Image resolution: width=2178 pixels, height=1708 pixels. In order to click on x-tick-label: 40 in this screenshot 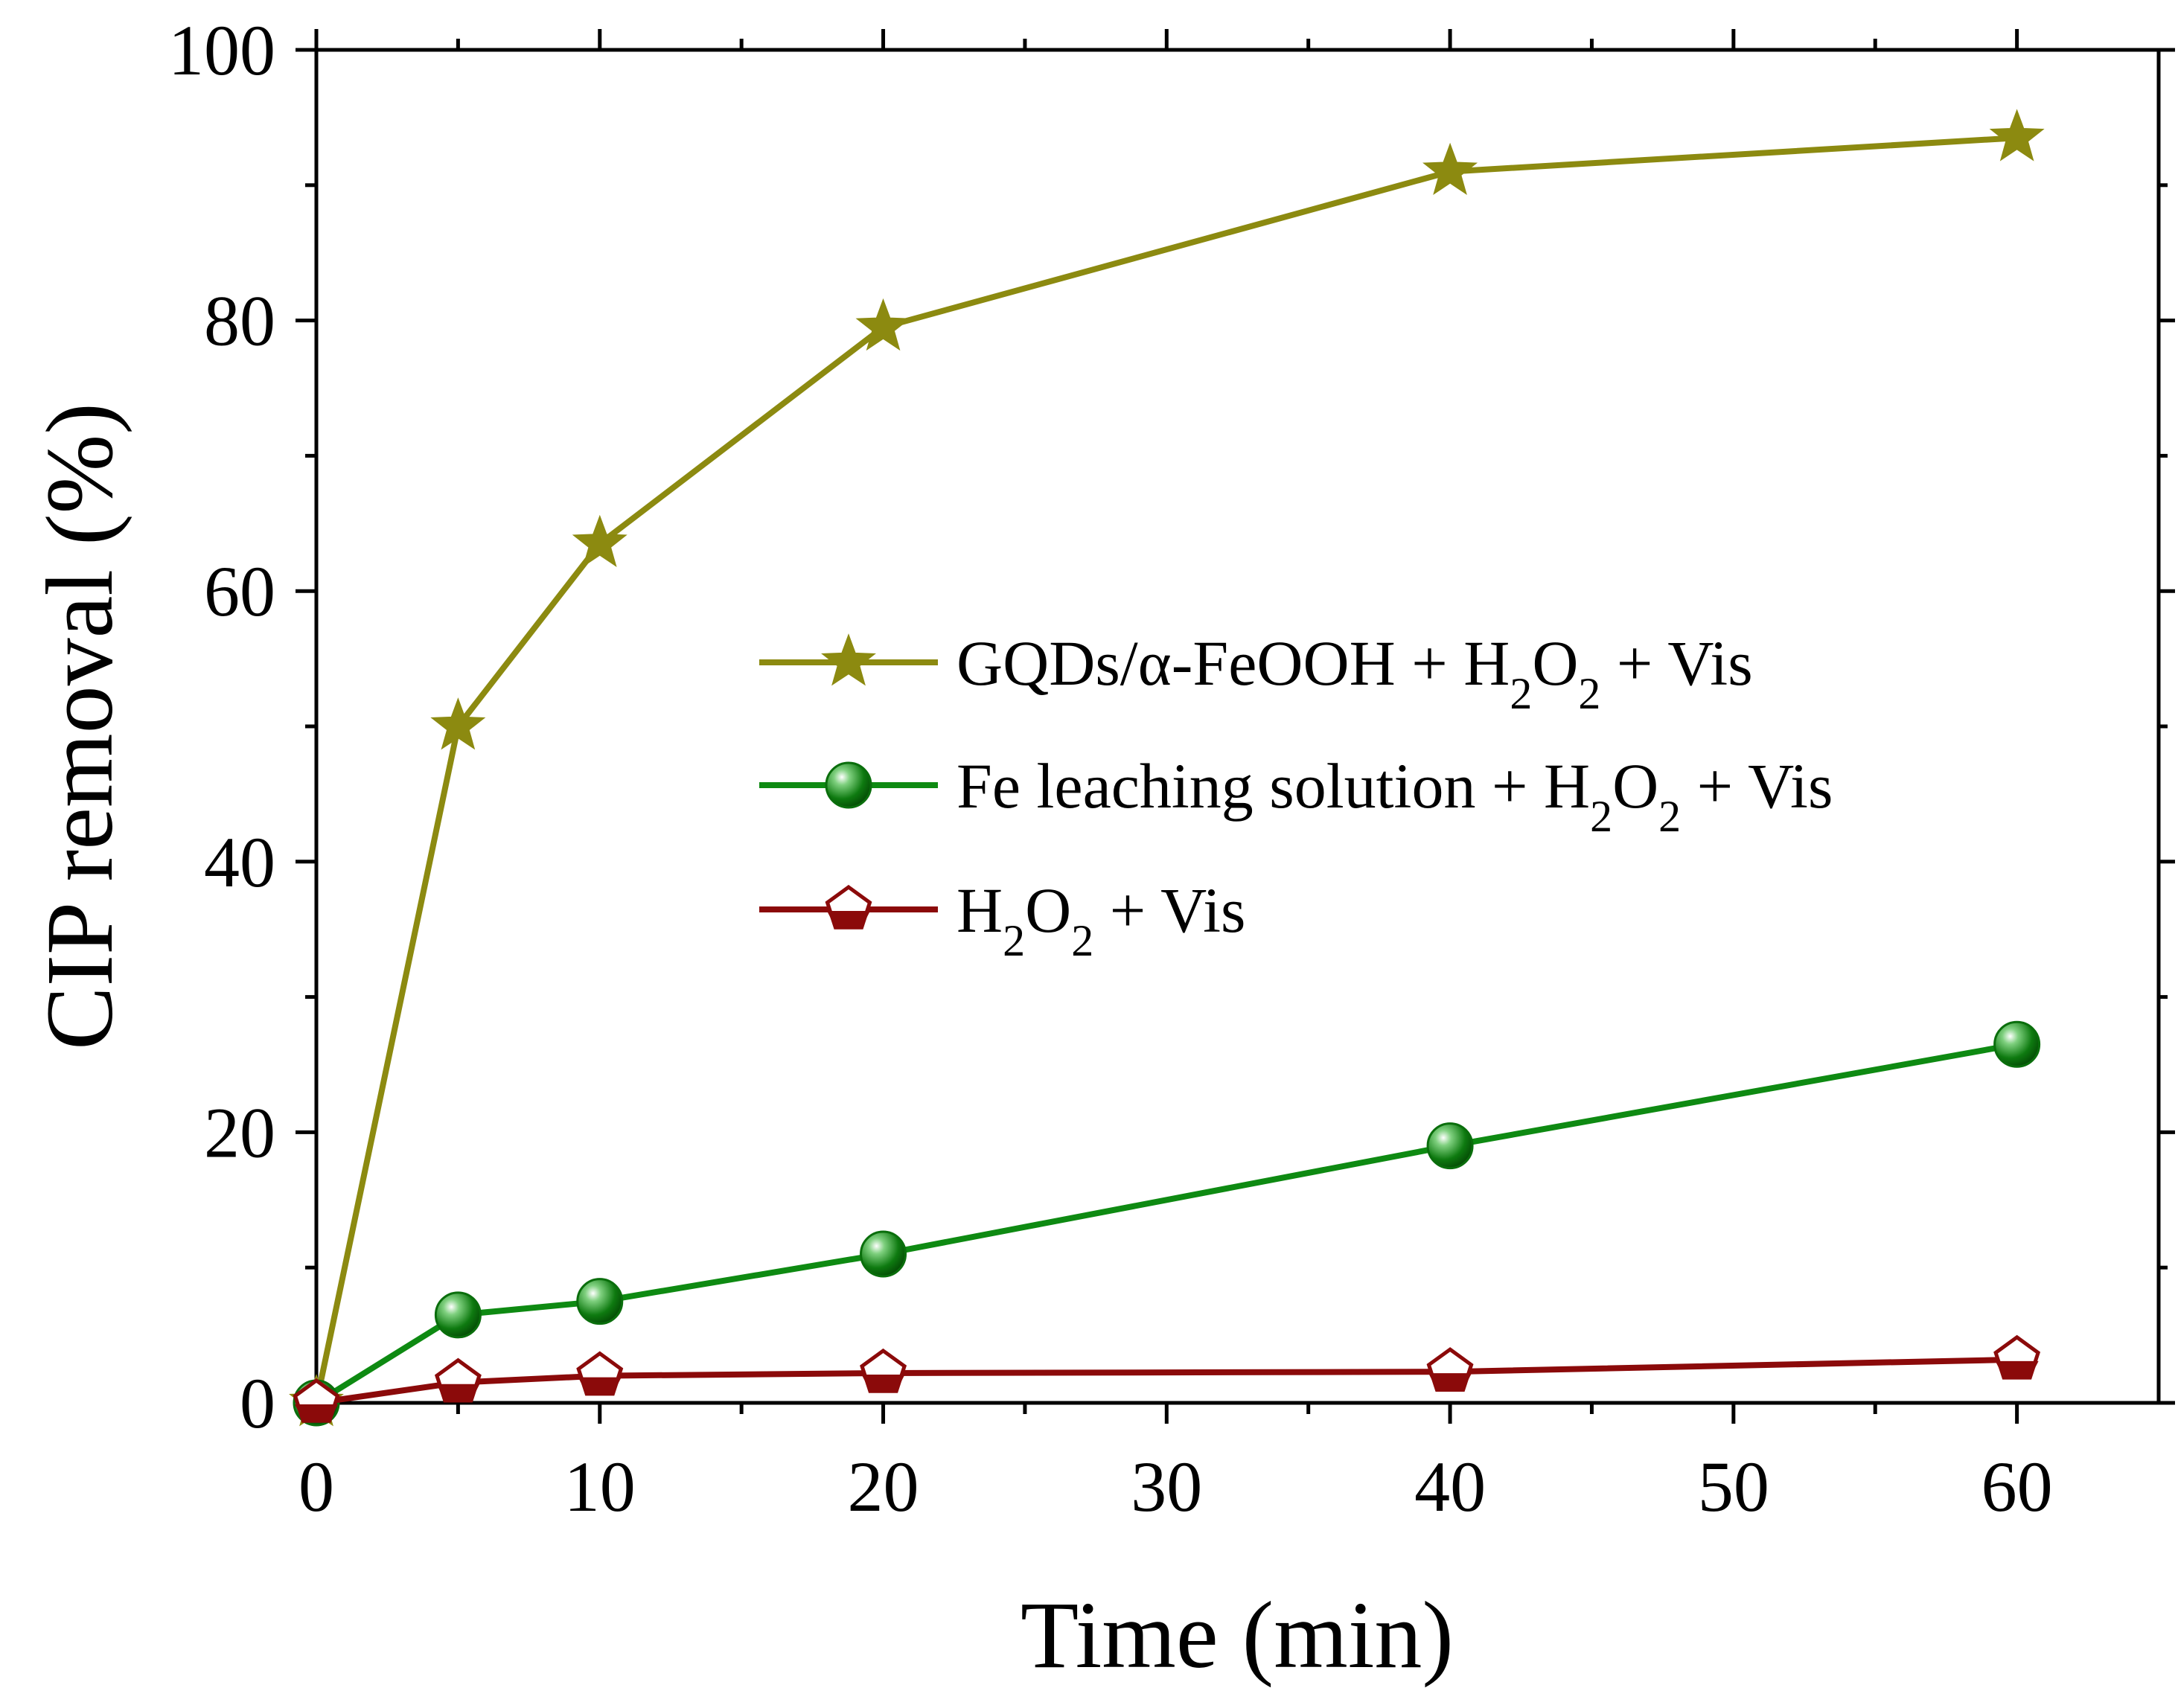, I will do `click(1450, 1486)`.